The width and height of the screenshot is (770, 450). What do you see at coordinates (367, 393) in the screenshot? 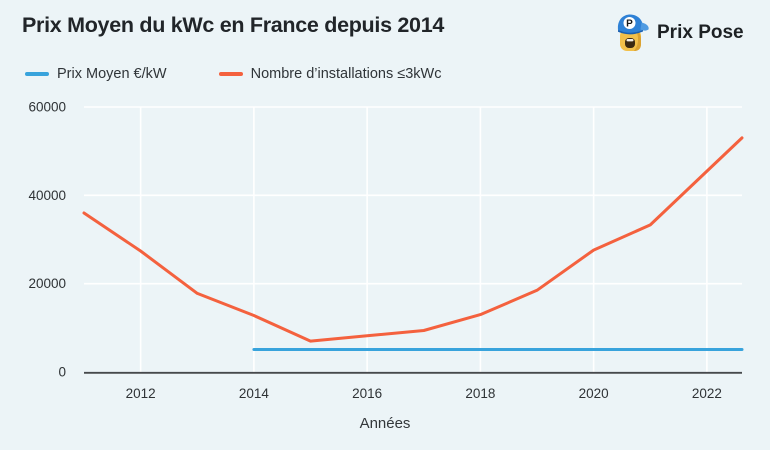
I see `x-tick-label-2016: 2016` at bounding box center [367, 393].